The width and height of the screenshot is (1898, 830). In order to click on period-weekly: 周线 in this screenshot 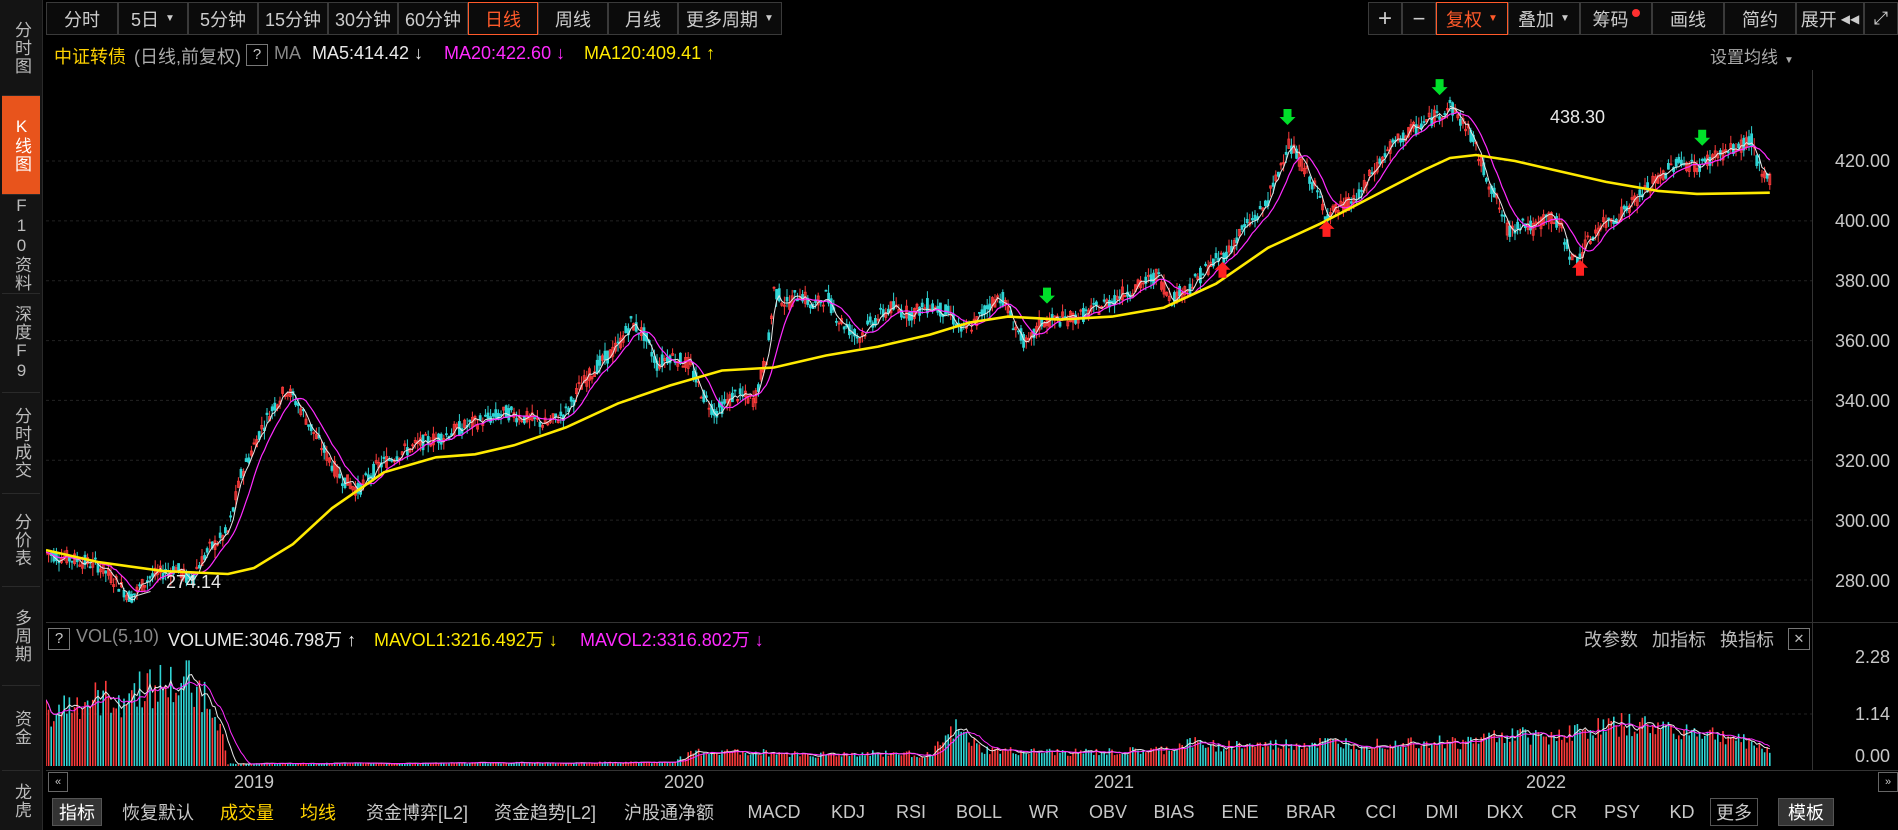, I will do `click(573, 18)`.